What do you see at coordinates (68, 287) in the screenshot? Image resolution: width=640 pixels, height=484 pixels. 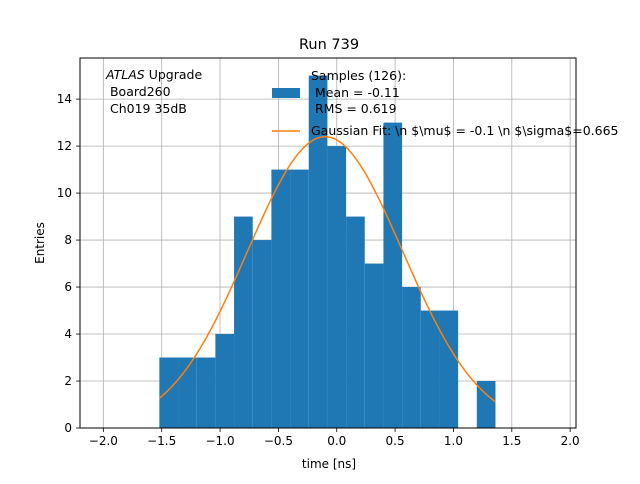 I see `y-tick-label: 6` at bounding box center [68, 287].